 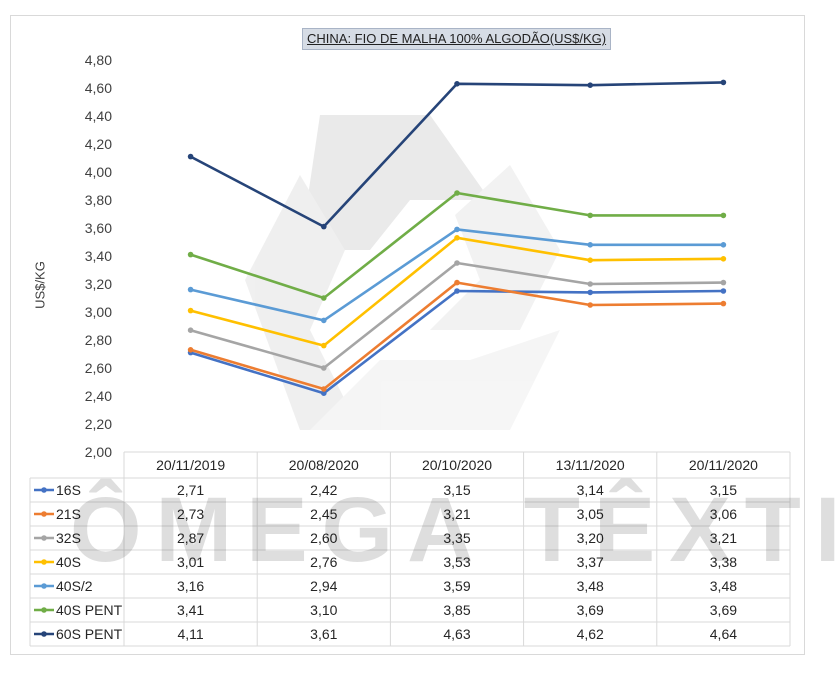 What do you see at coordinates (456, 586) in the screenshot?
I see `table-cell-value: 3,59` at bounding box center [456, 586].